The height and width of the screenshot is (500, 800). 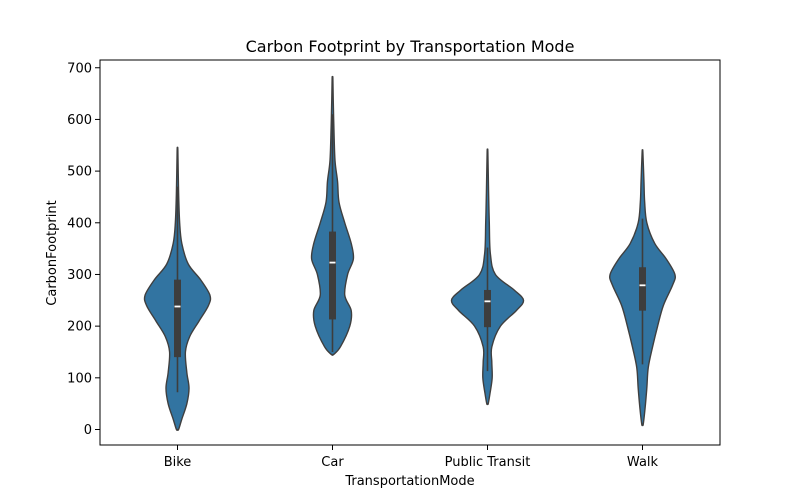 What do you see at coordinates (488, 462) in the screenshot?
I see `x-tick-label: Public Transit` at bounding box center [488, 462].